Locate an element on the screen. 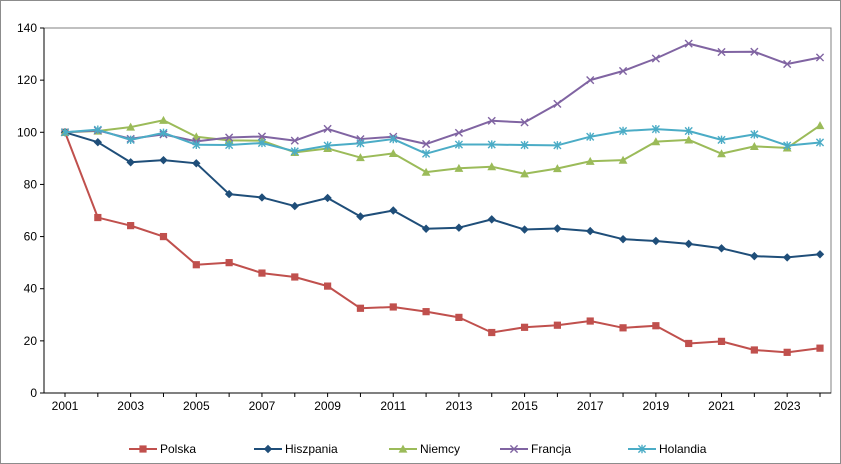 This screenshot has width=841, height=464. legend-label: Polska is located at coordinates (178, 449).